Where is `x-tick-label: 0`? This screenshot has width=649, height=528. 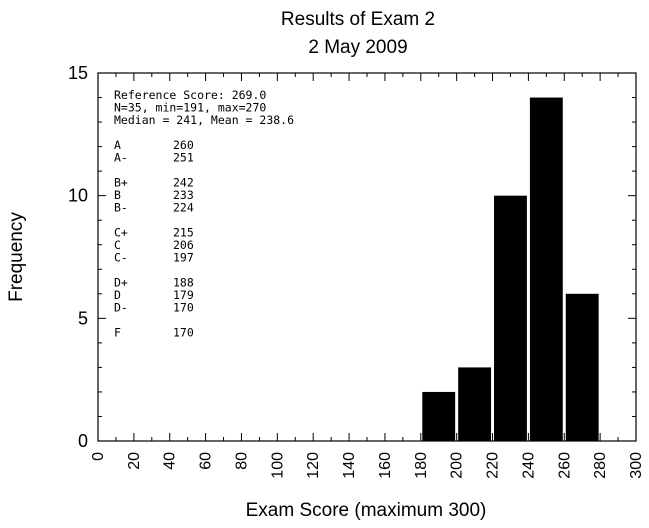 x-tick-label: 0 is located at coordinates (98, 456).